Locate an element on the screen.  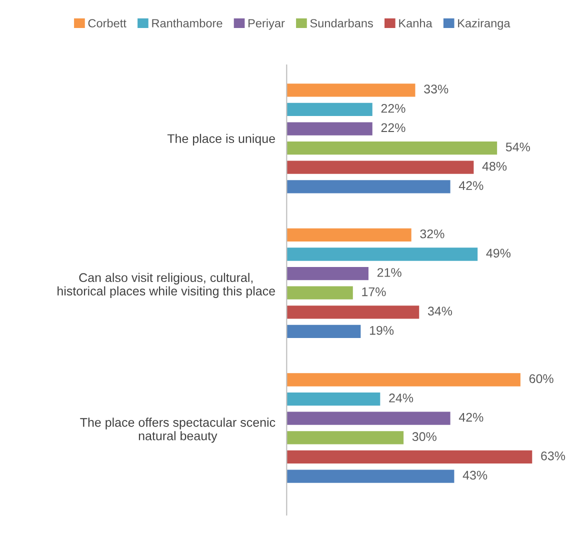
y-tick-label: Can also visit religious, cultural, historical places while visiting this place is located at coordinates (166, 285).